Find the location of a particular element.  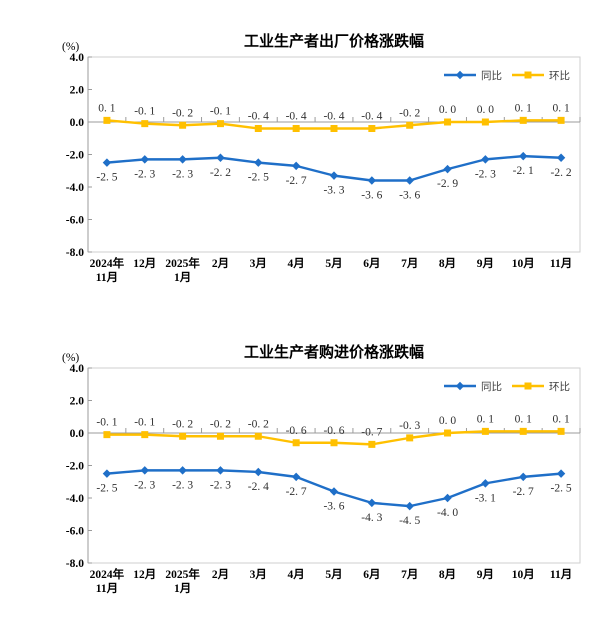

y-axis-tick-label: 4.0 is located at coordinates (77, 369).